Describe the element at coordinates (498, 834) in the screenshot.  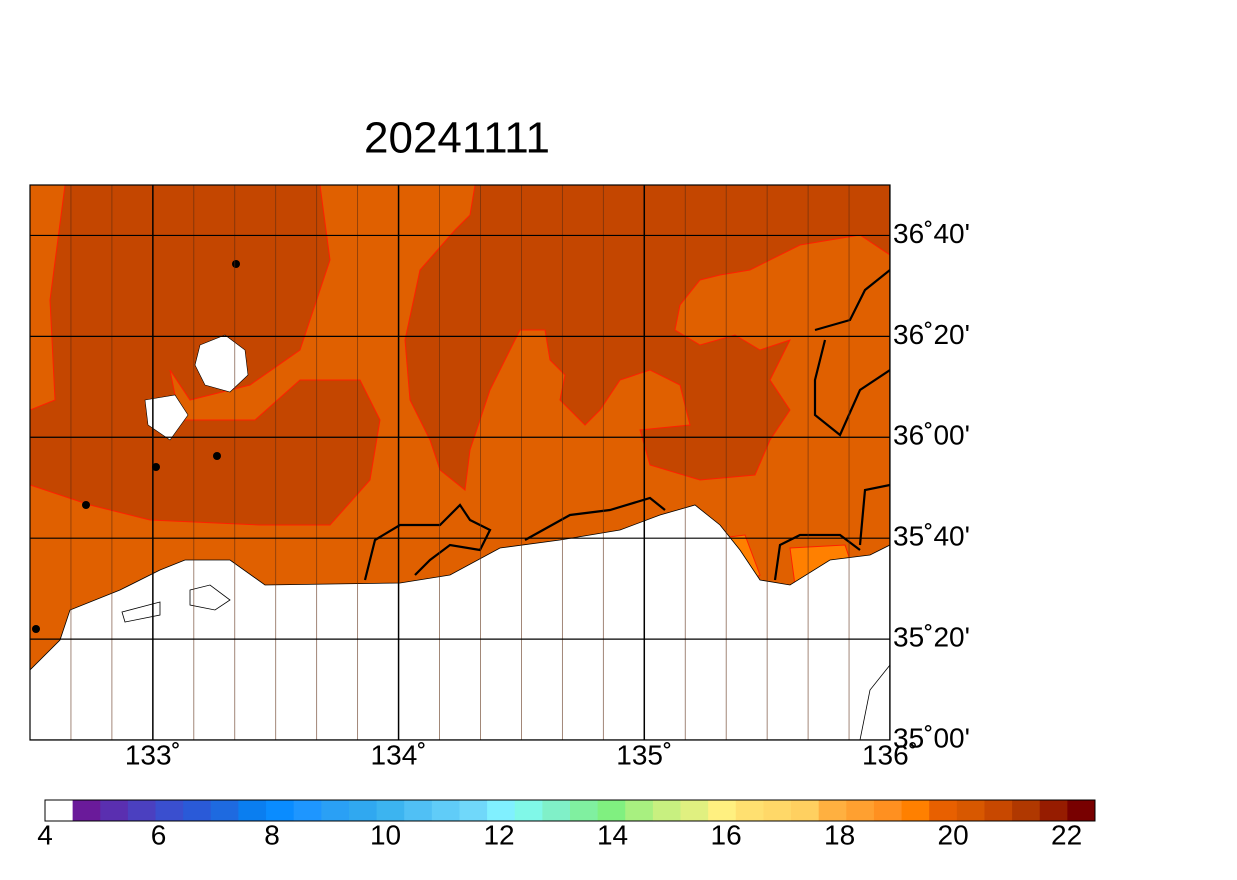
I see `colorbar-tick-label: 12` at that location.